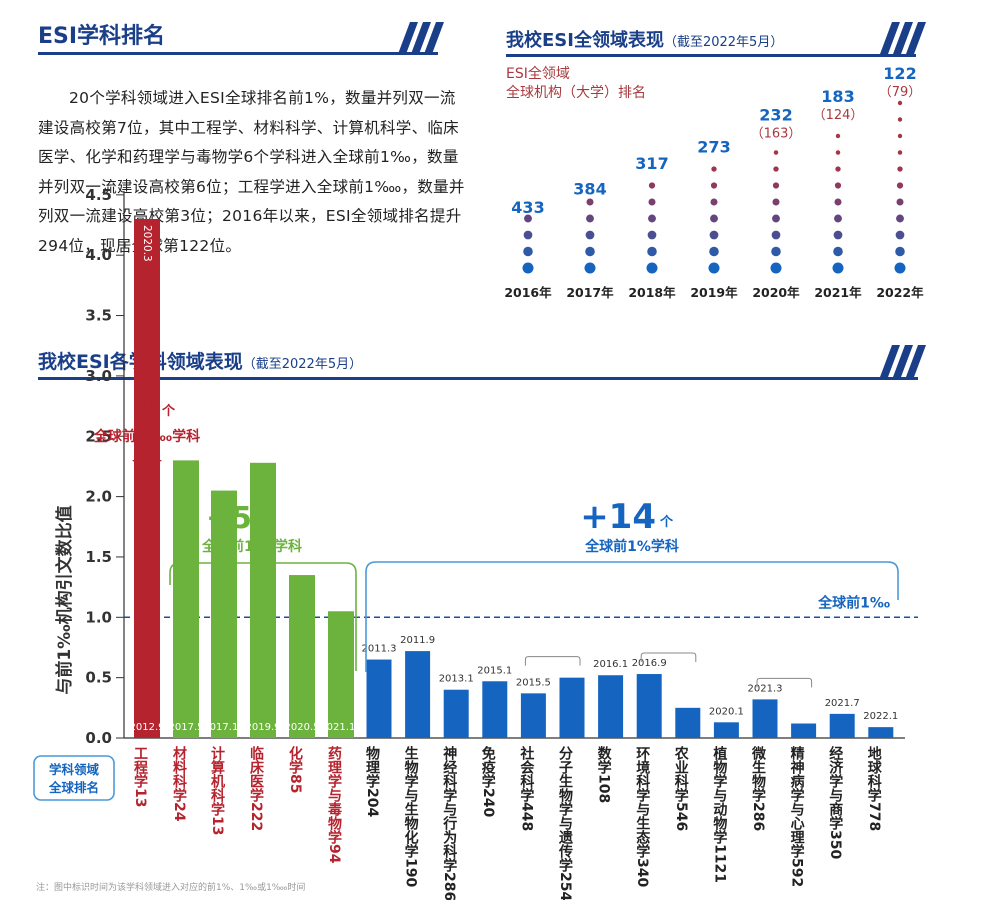 The image size is (986, 900). What do you see at coordinates (140, 776) in the screenshot?
I see `category-label: 工程学13` at bounding box center [140, 776].